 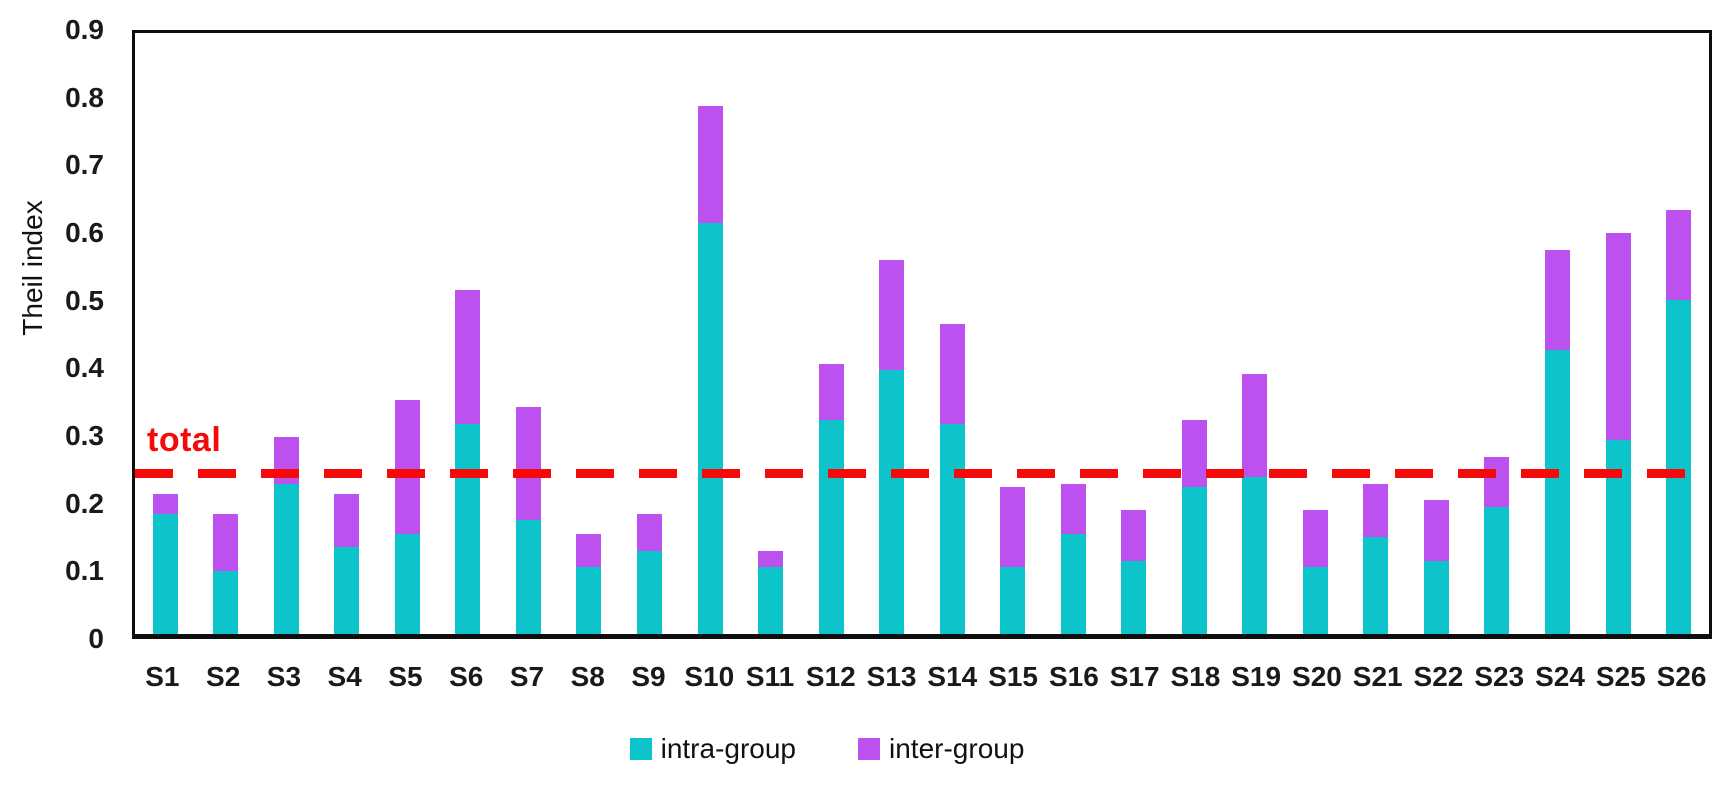 I want to click on x-tick-label-s6: S6, so click(x=466, y=676).